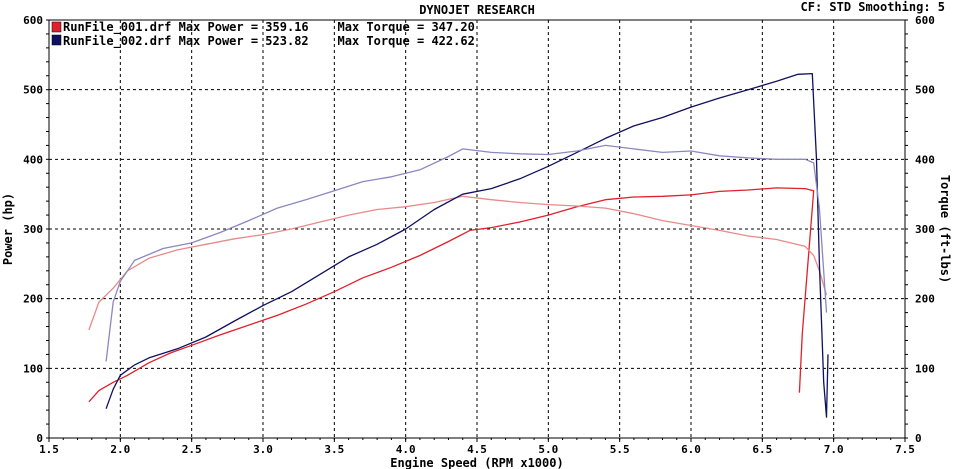 The image size is (953, 469). Describe the element at coordinates (192, 449) in the screenshot. I see `x-tick-label: 2.5` at that location.